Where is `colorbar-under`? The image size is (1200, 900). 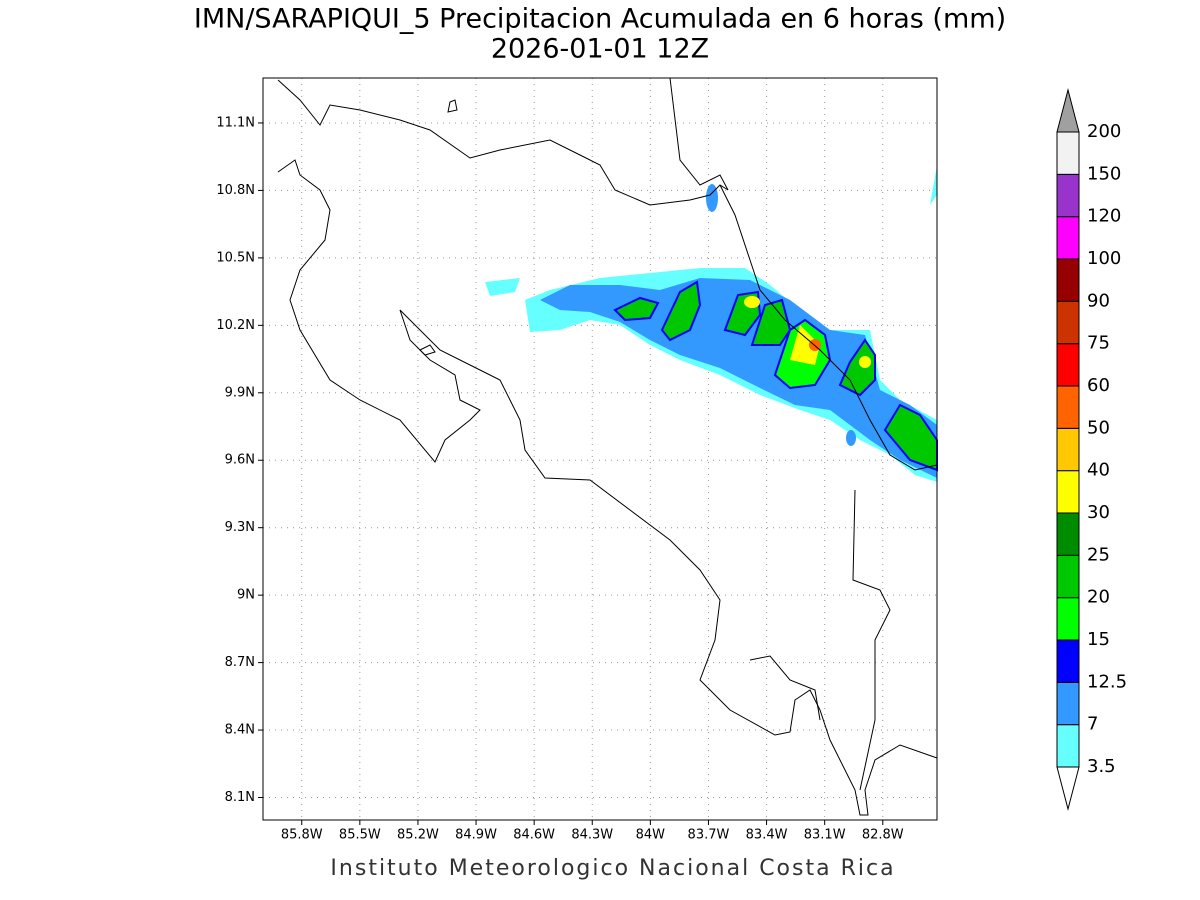
colorbar-under is located at coordinates (1068, 788).